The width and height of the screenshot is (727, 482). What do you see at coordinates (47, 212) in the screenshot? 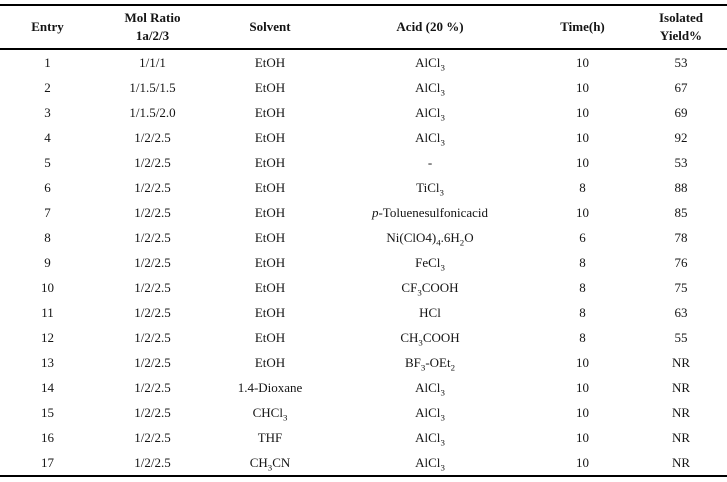
I see `cell-entry: 7` at bounding box center [47, 212].